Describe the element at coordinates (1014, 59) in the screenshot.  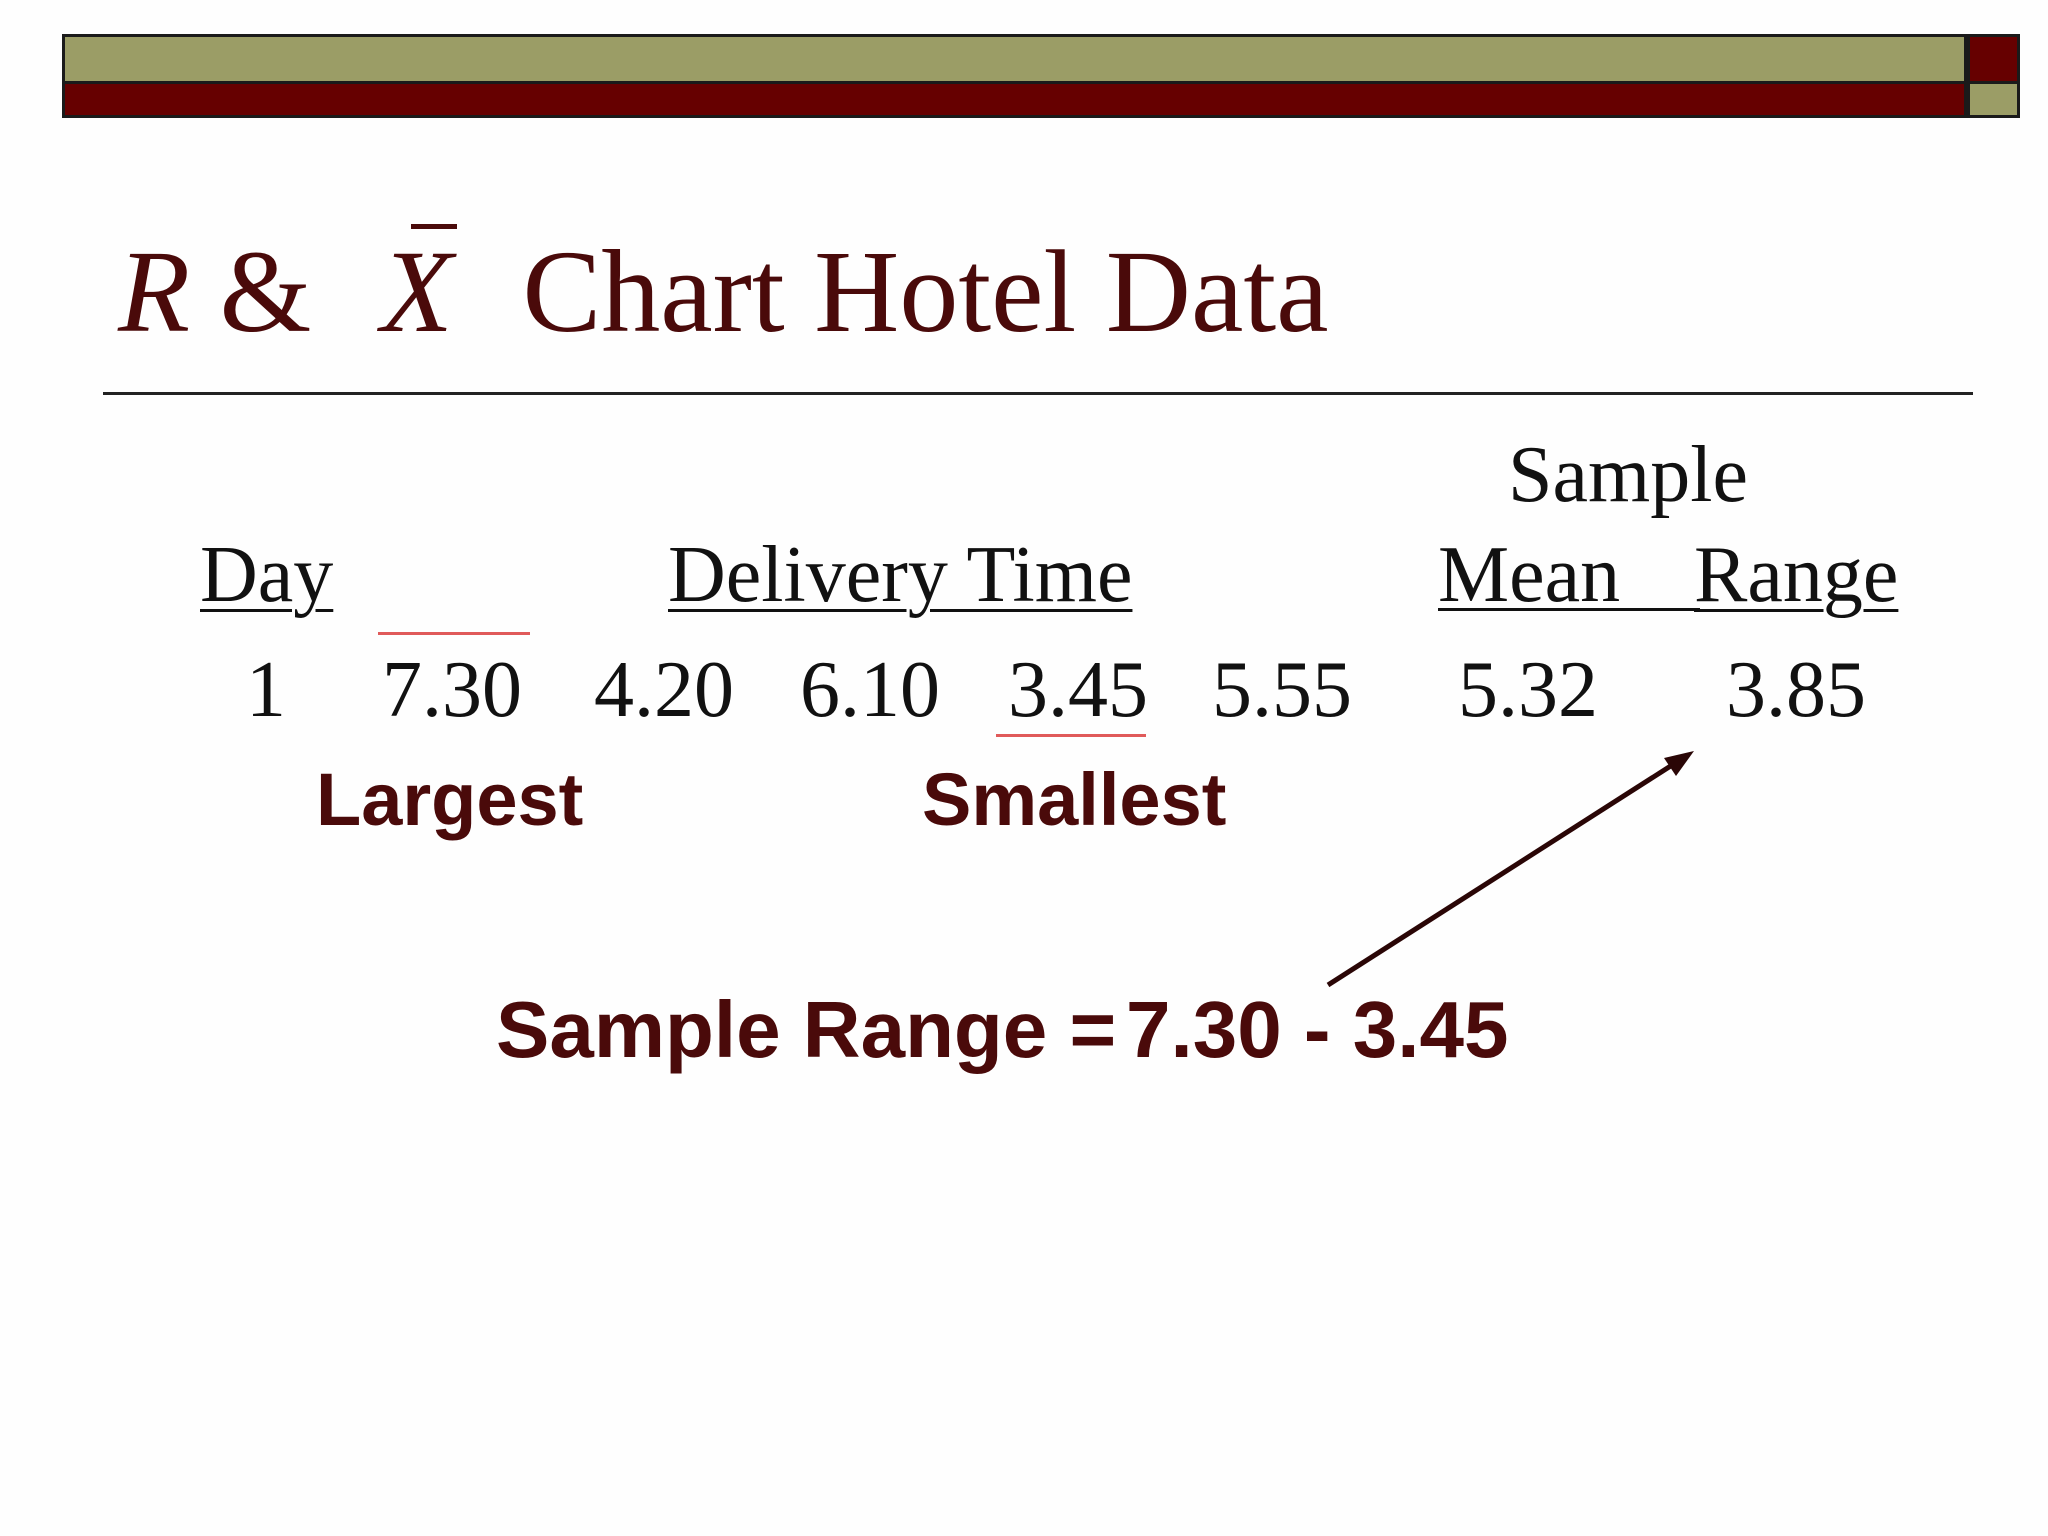
I see `header-bar-olive` at that location.